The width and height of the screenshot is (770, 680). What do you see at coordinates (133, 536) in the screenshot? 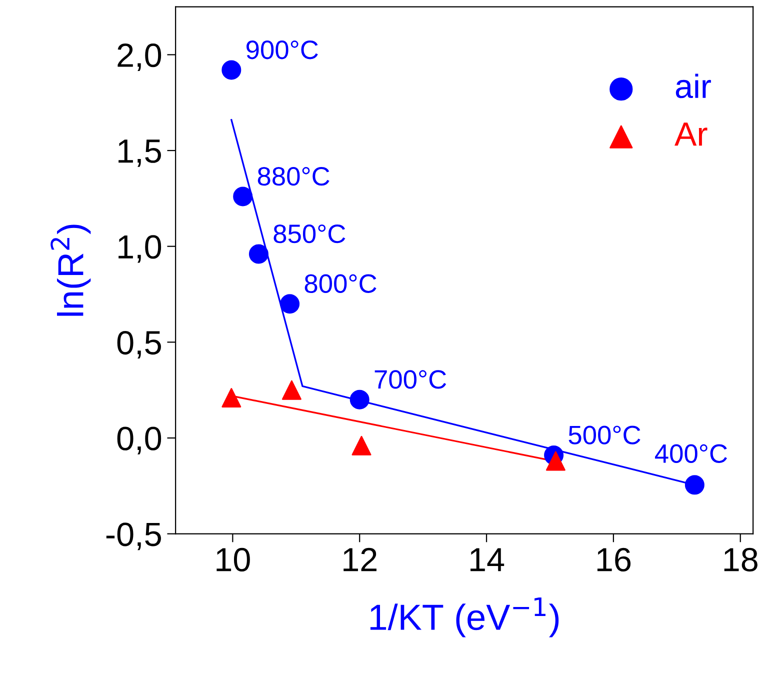
I see `y-tick-label: -0,5` at bounding box center [133, 536].